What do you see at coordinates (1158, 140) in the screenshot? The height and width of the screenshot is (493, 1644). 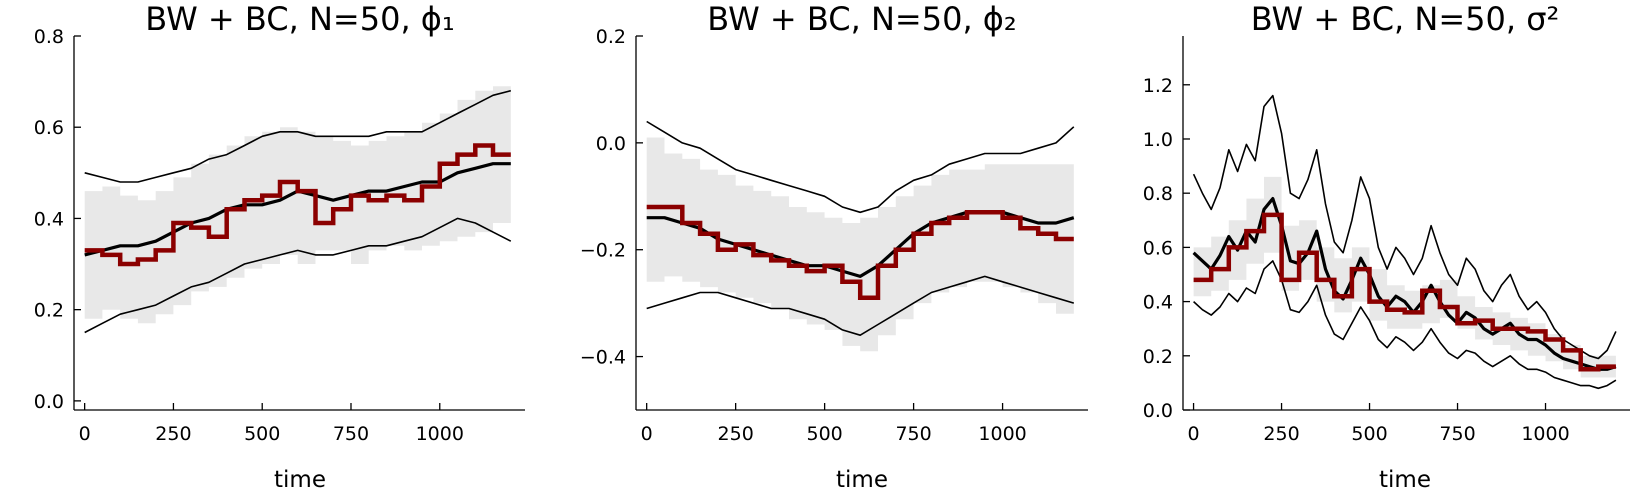 I see `y-tick-label: 1.0` at bounding box center [1158, 140].